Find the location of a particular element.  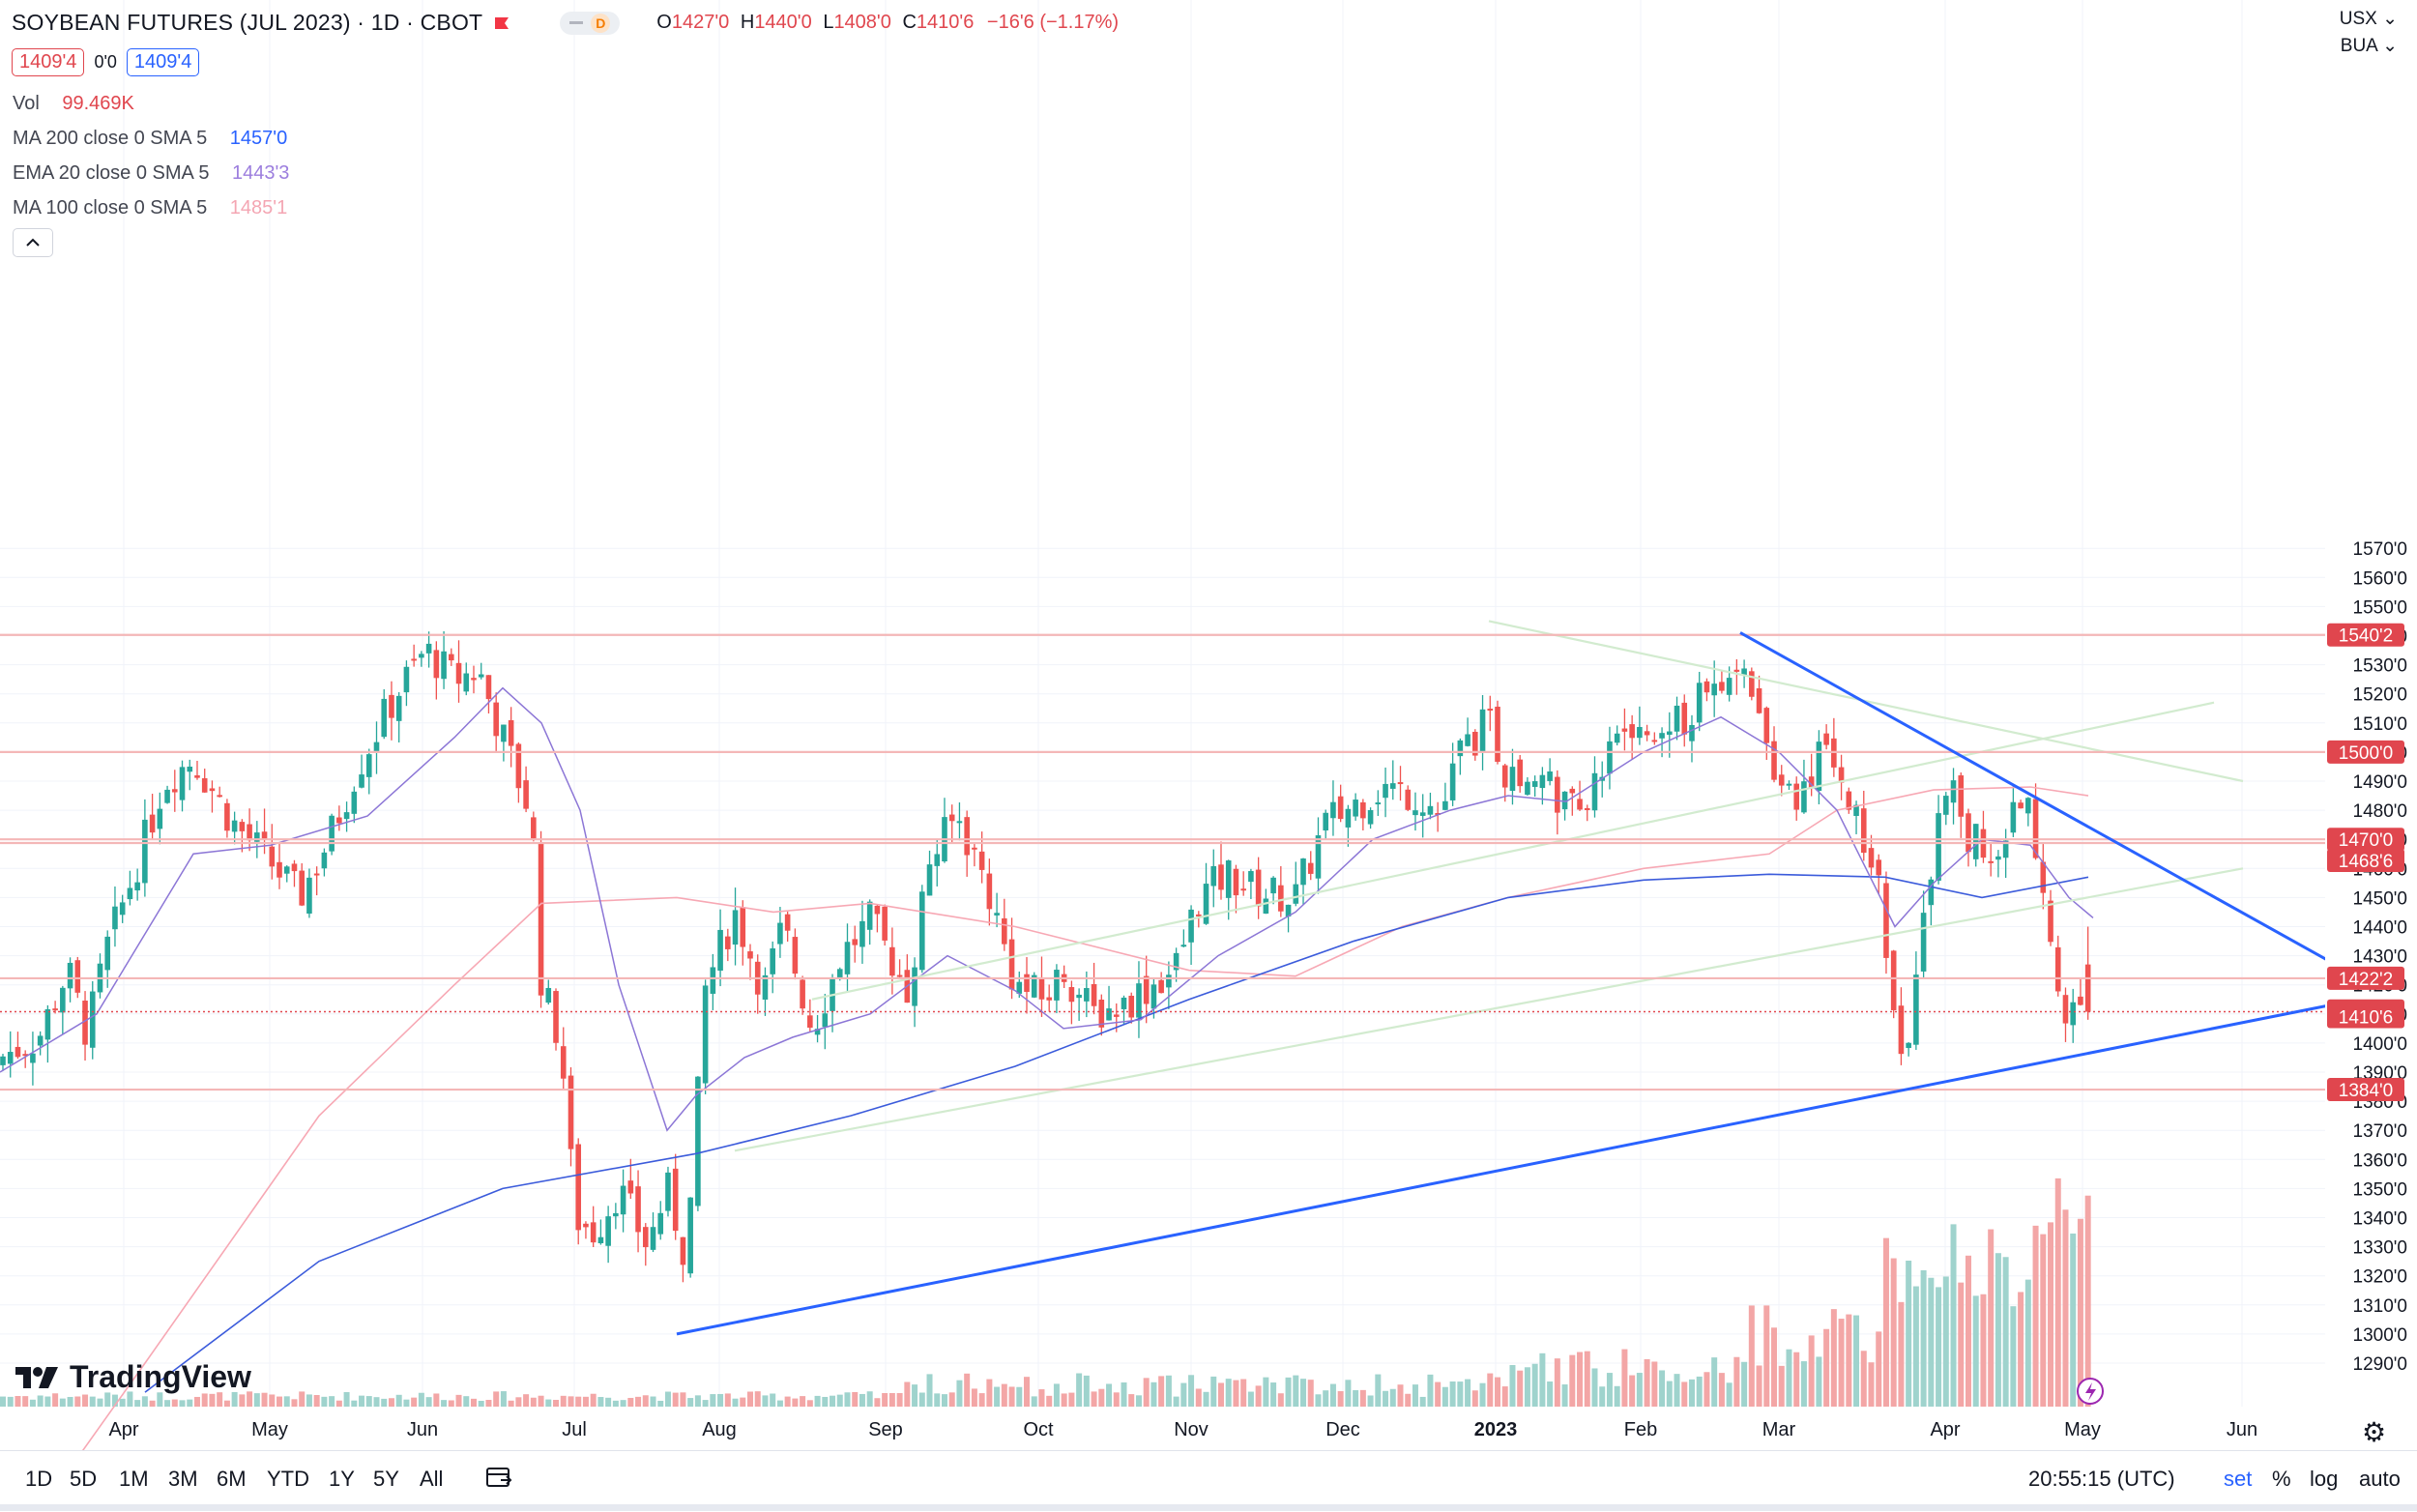

x-tick-label: Jun is located at coordinates (422, 1429).